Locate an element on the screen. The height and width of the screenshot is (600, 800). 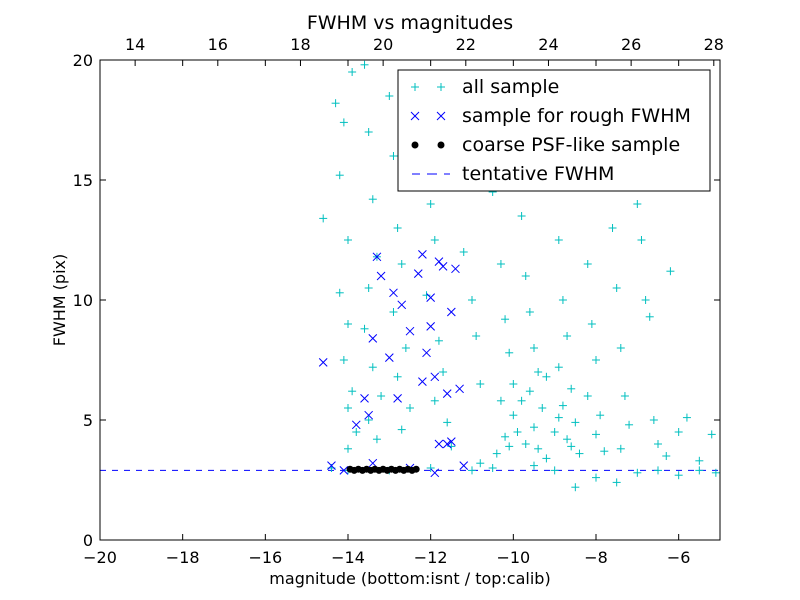
y-tick-label: 0 is located at coordinates (88, 540).